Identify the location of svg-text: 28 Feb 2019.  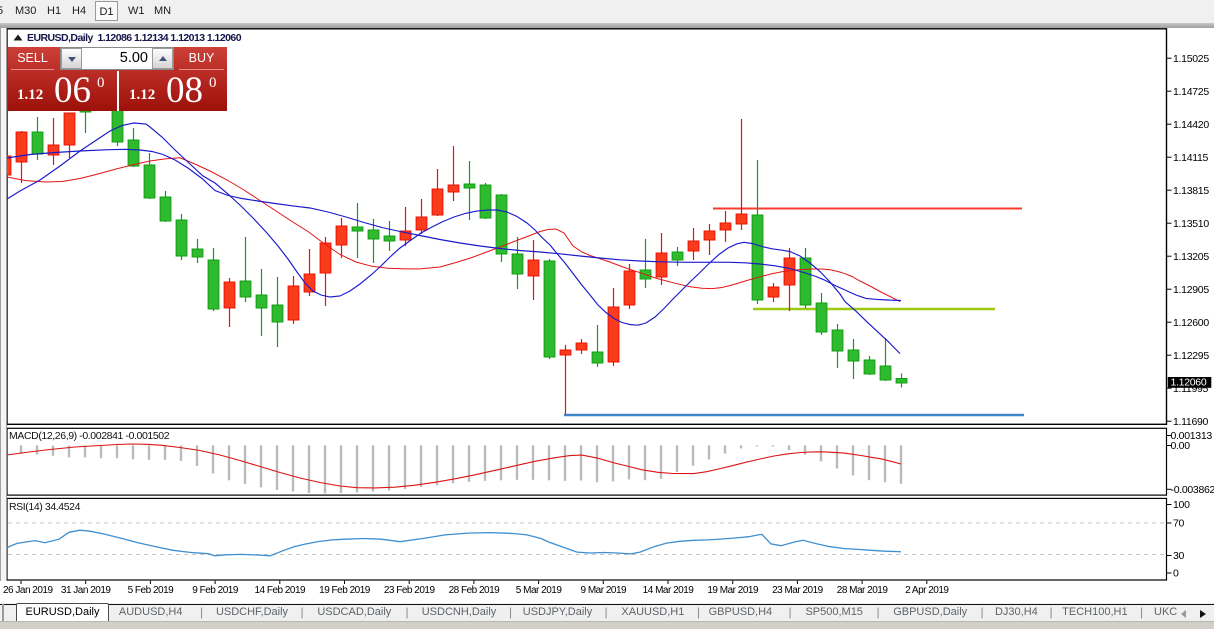
(475, 590).